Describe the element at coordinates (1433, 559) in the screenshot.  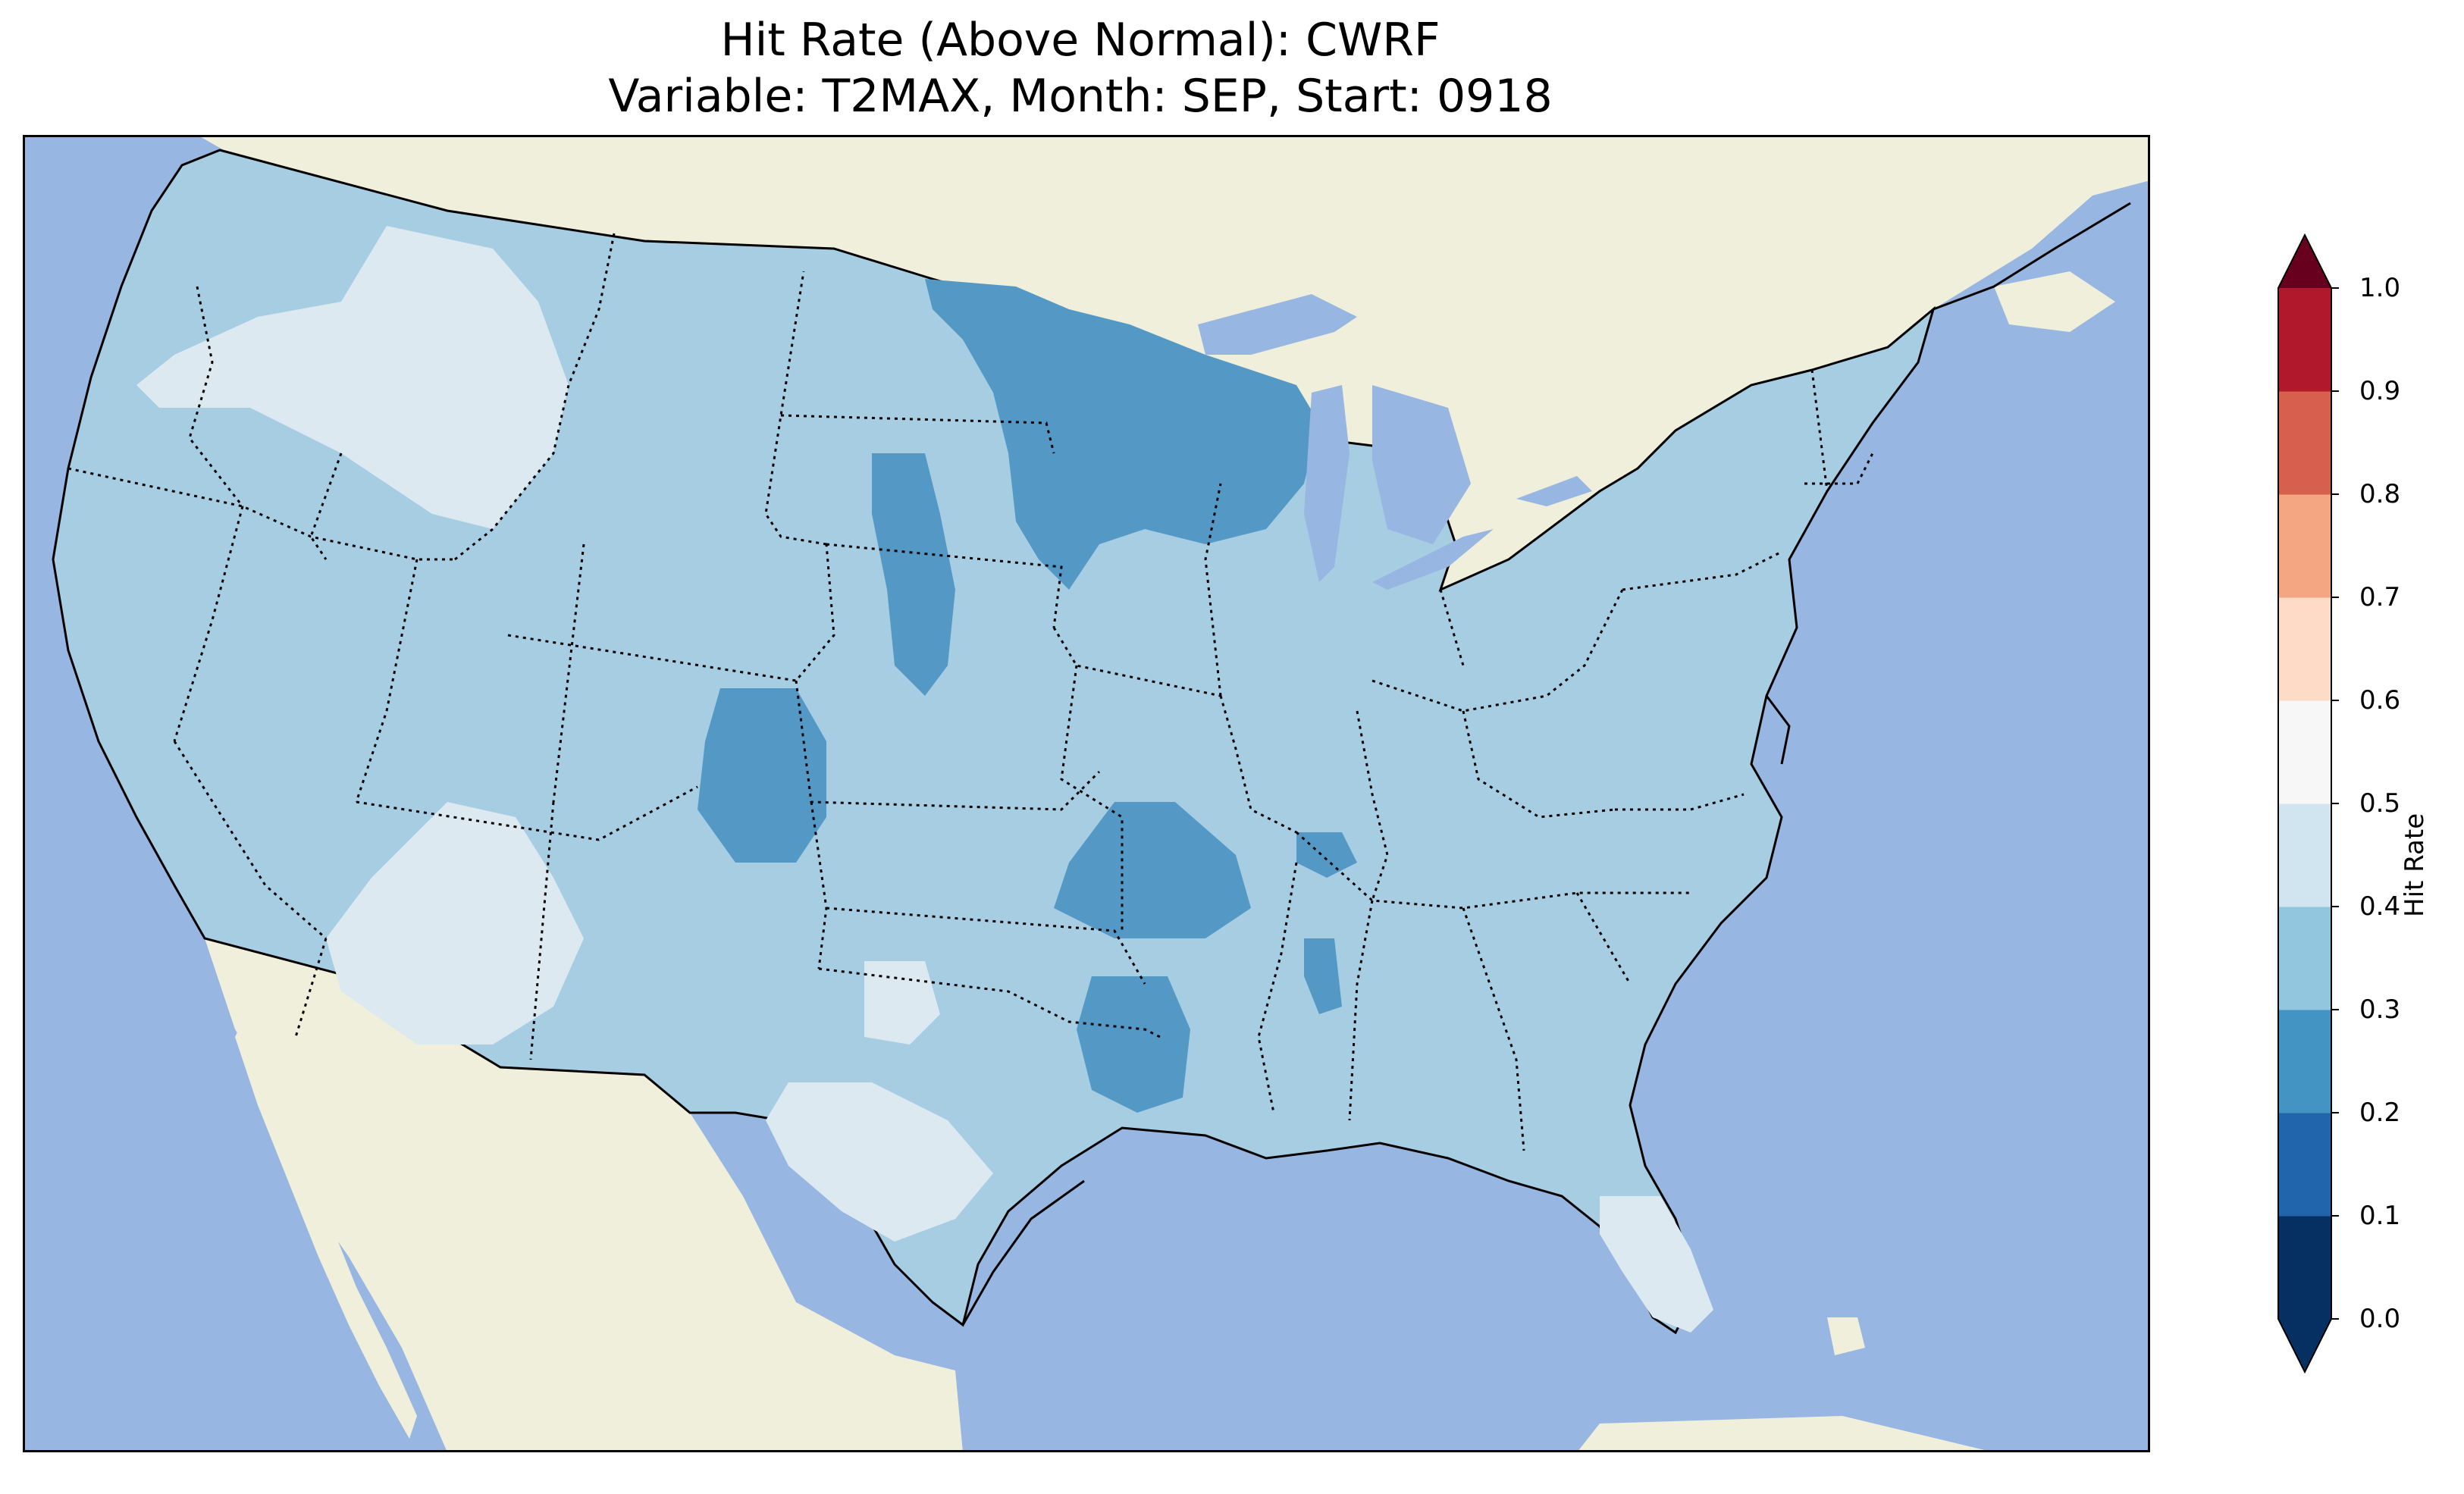
I see `lake-erie` at that location.